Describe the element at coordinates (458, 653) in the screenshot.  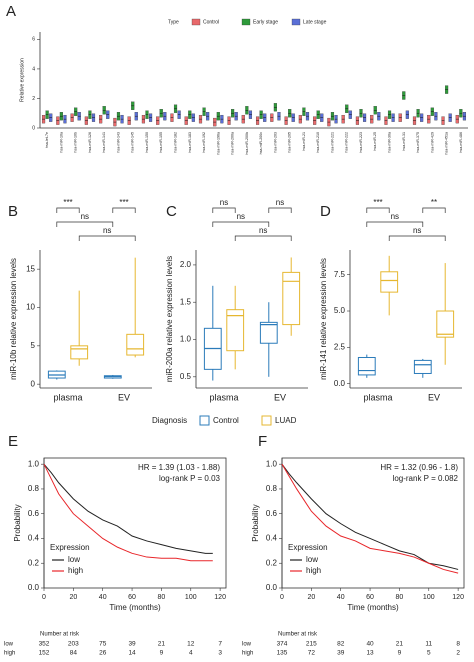
I see `risk-count: 2` at that location.